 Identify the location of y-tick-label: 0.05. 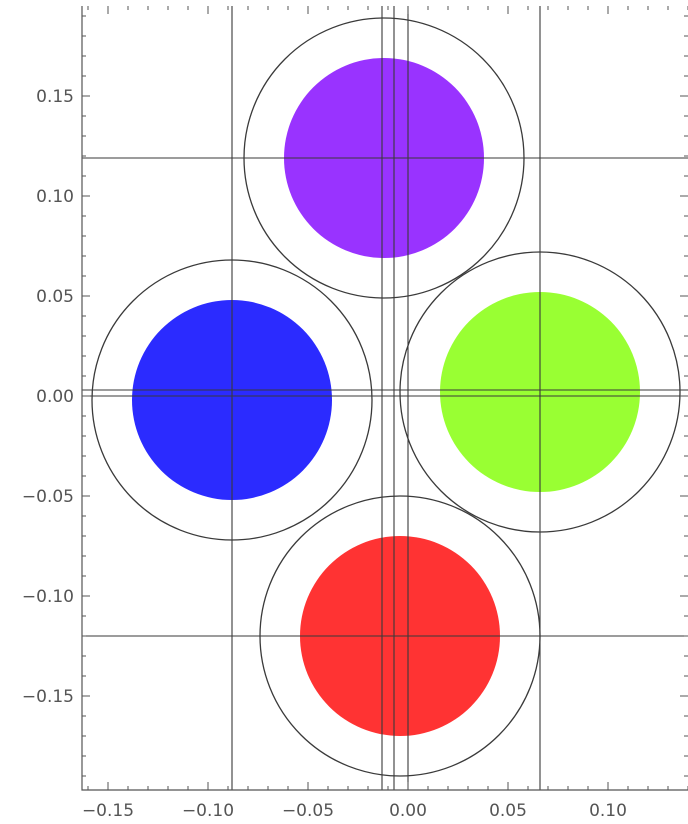
(55, 297).